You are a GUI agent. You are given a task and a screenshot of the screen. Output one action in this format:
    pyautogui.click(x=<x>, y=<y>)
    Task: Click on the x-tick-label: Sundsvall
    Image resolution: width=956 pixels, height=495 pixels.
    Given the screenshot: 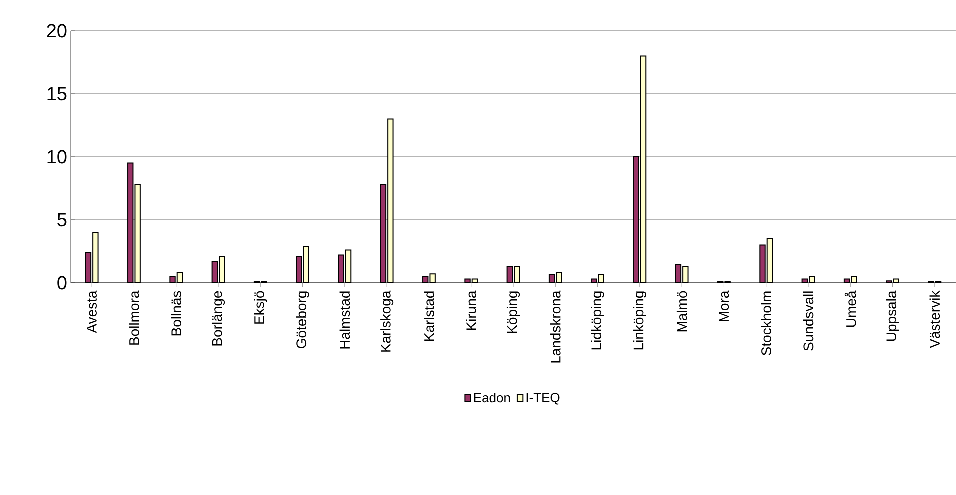 What is the action you would take?
    pyautogui.click(x=808, y=321)
    